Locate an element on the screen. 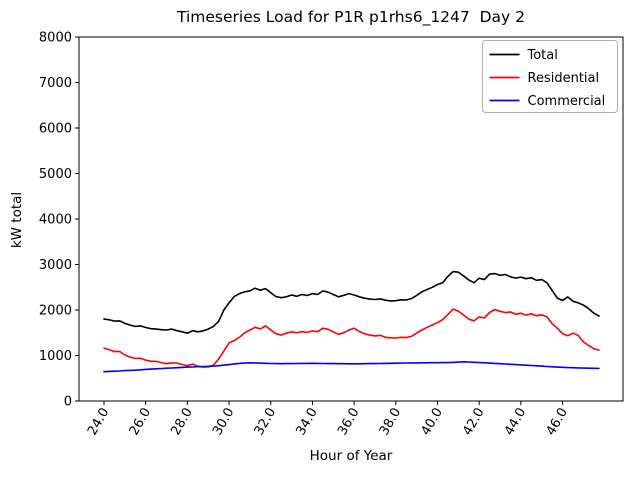 Image resolution: width=640 pixels, height=480 pixels. y-tick-label: 6000 is located at coordinates (55, 129).